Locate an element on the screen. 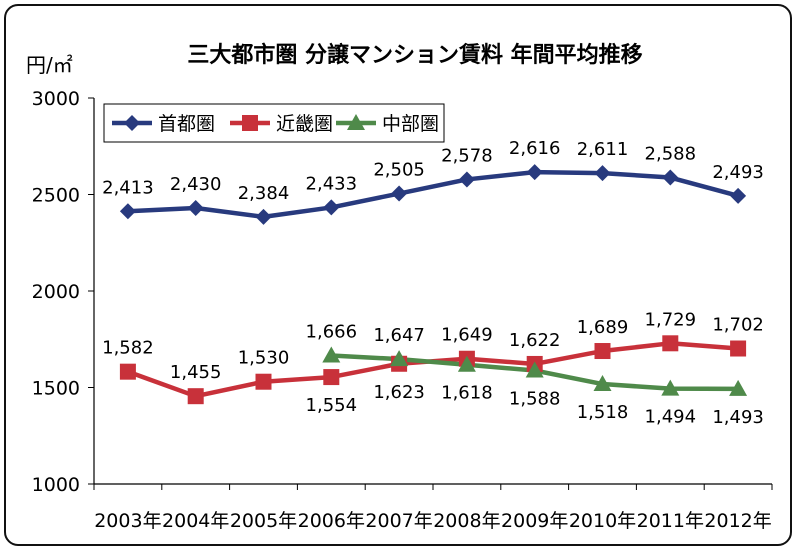 The image size is (800, 554). legend-label: 首都圏 is located at coordinates (186, 124).